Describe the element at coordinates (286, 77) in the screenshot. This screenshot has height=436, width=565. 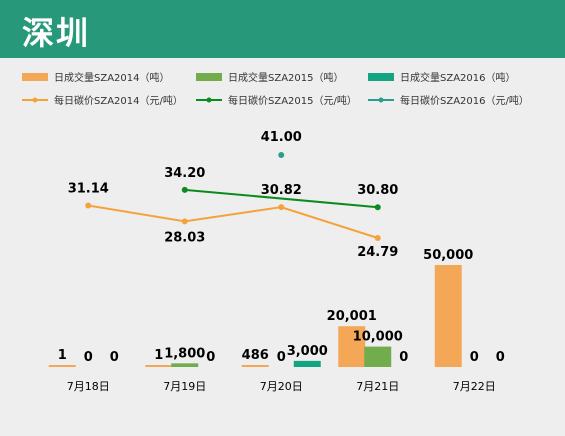
I see `legend-label-vol-1: 日成交量SZA2015（吨）` at that location.